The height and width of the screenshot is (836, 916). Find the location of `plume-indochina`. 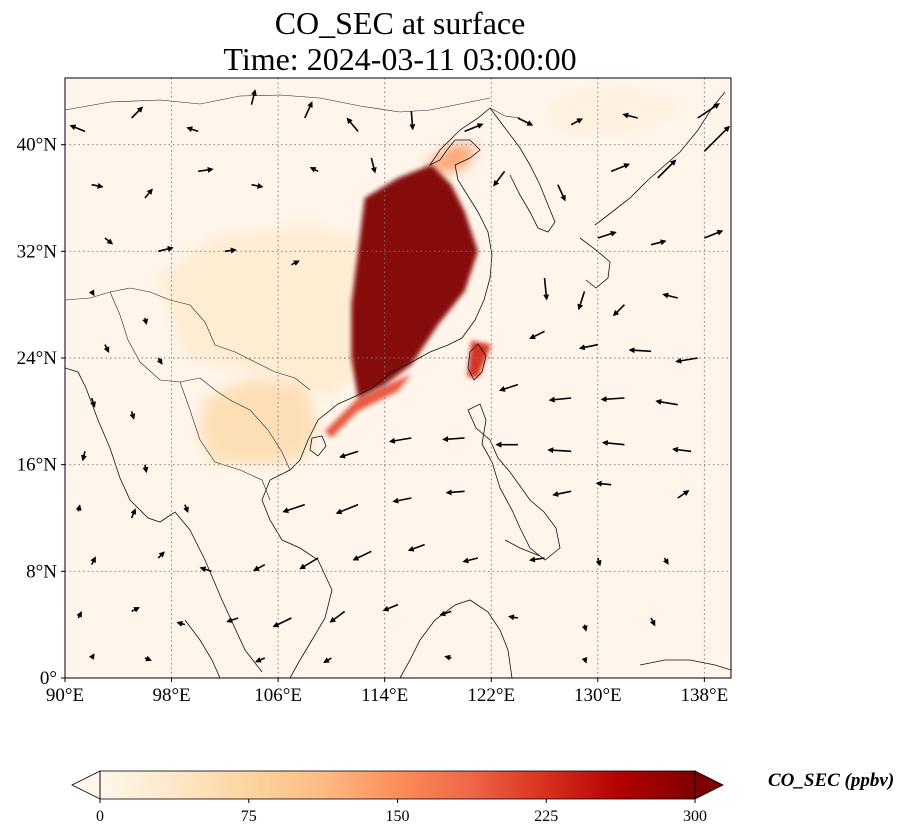

plume-indochina is located at coordinates (258, 421).